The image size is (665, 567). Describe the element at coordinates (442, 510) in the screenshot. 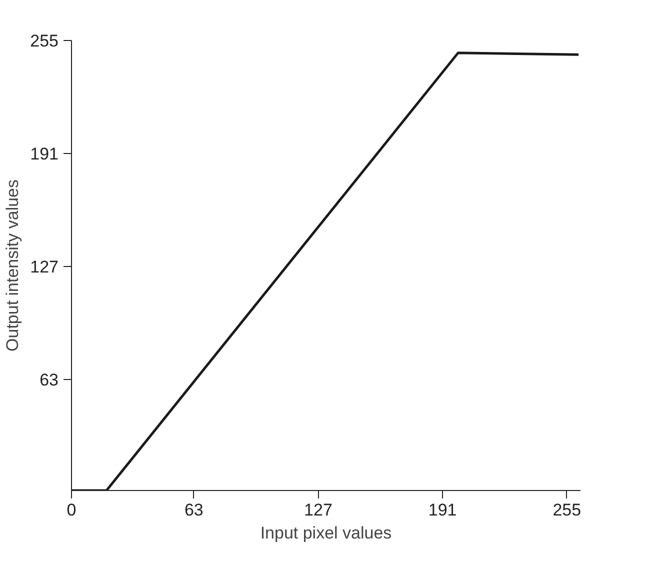

I see `x-tick-label: 191` at that location.